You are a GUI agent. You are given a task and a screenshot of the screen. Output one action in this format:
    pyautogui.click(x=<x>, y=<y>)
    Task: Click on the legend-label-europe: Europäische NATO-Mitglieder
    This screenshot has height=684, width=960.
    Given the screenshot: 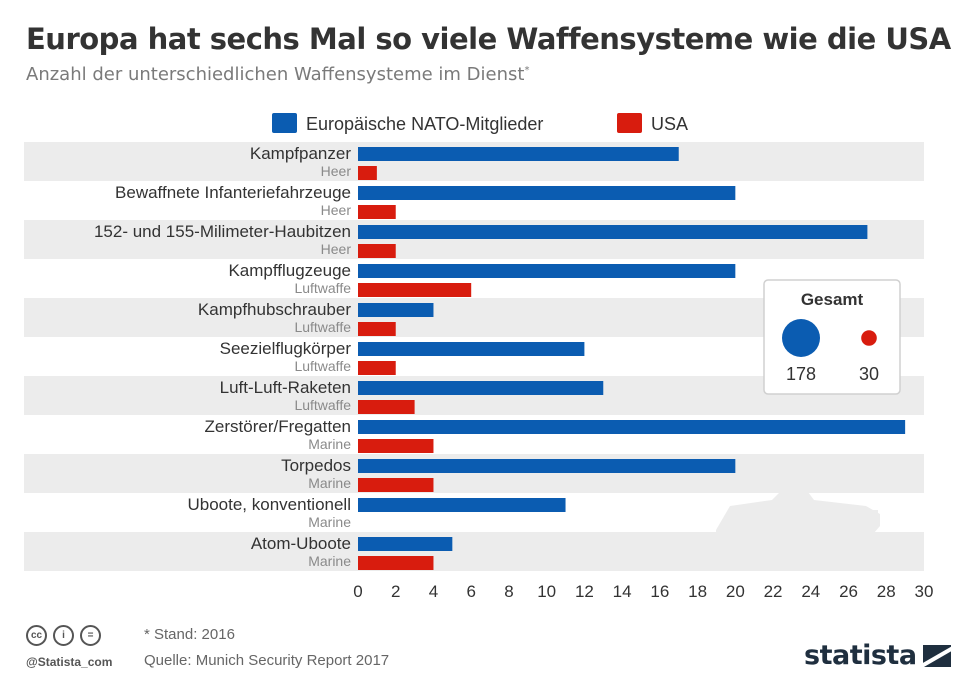 What is the action you would take?
    pyautogui.click(x=424, y=124)
    